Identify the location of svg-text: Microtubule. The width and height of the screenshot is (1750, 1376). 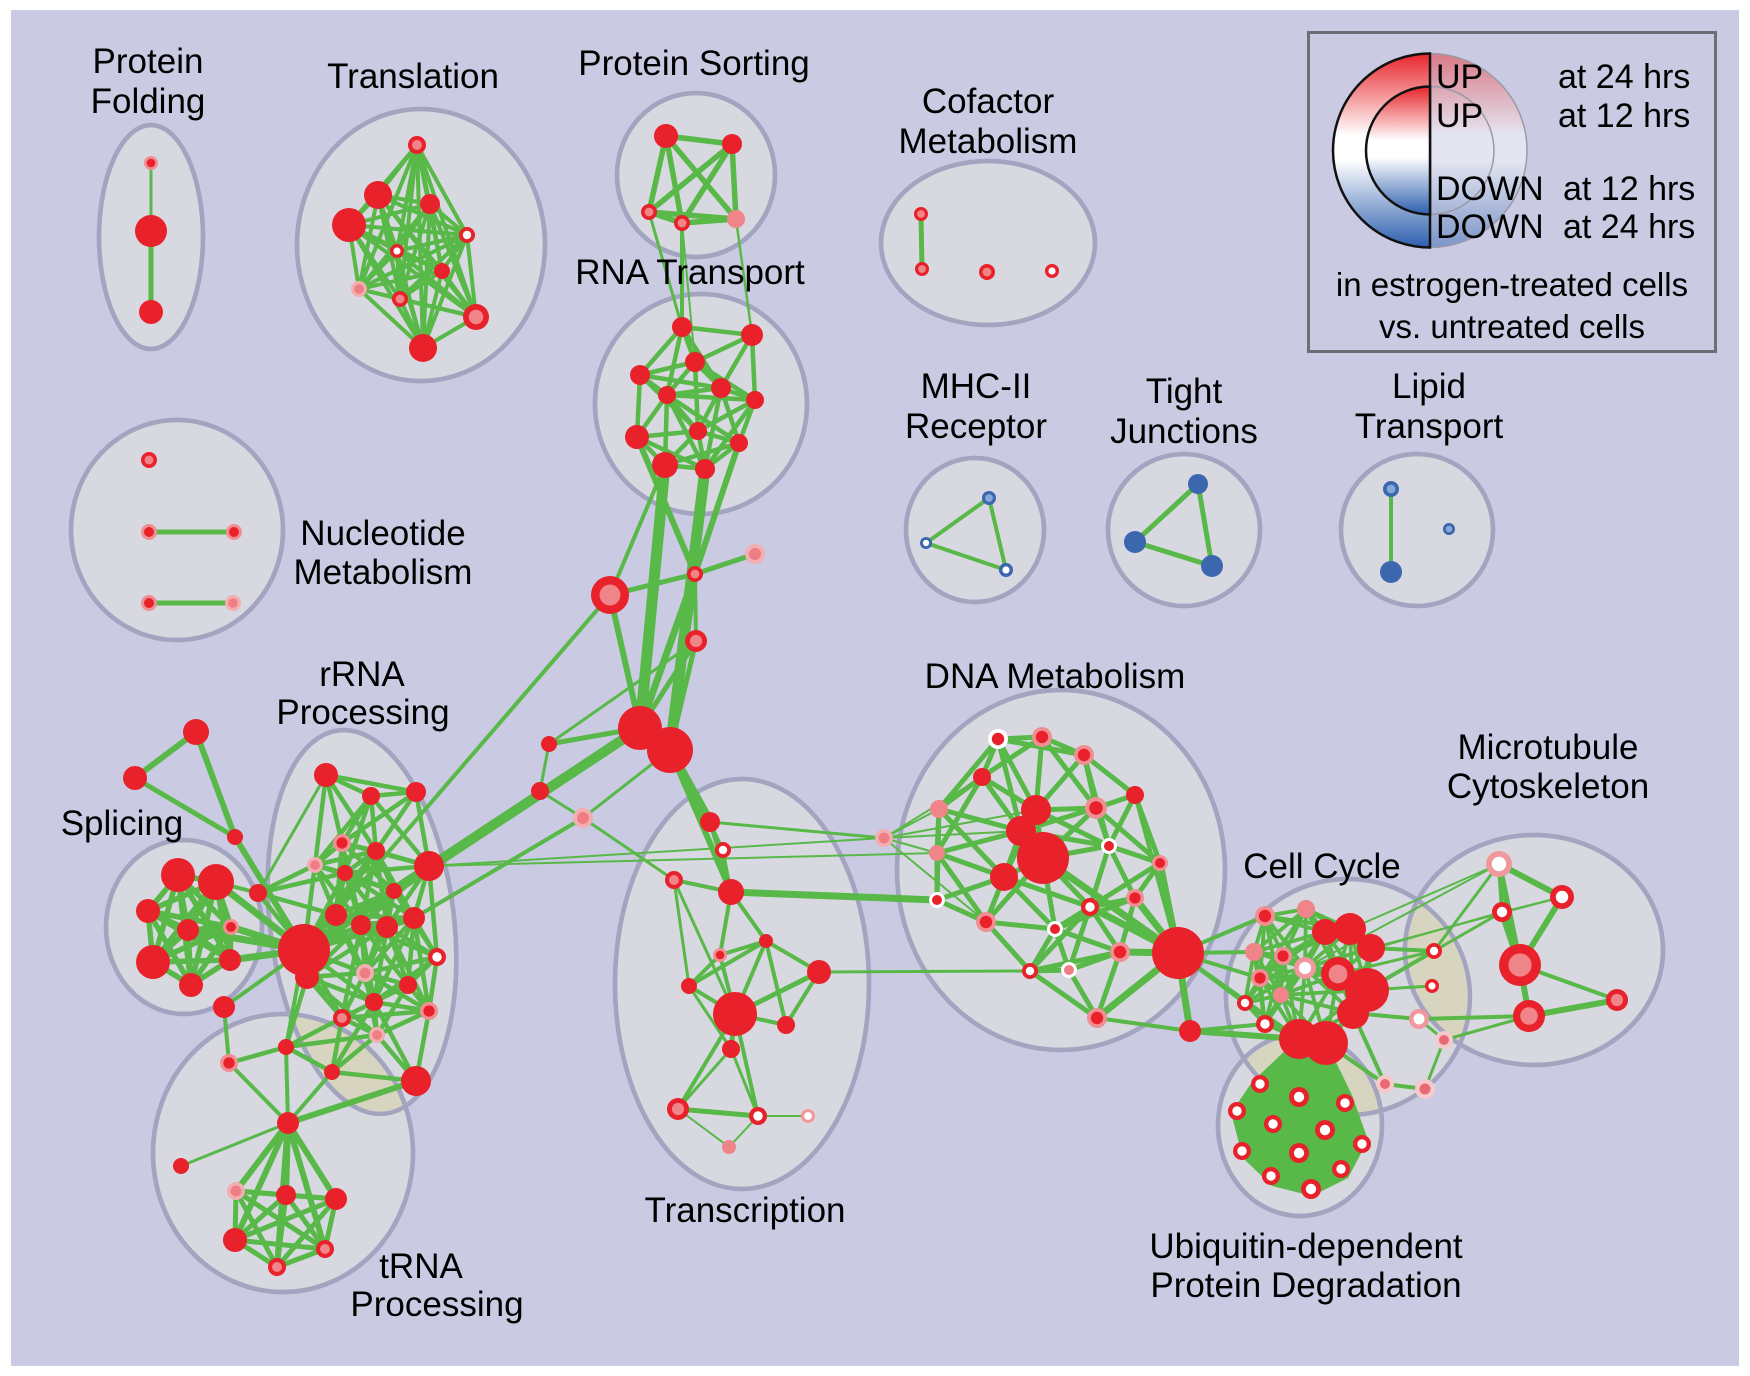
(1548, 747).